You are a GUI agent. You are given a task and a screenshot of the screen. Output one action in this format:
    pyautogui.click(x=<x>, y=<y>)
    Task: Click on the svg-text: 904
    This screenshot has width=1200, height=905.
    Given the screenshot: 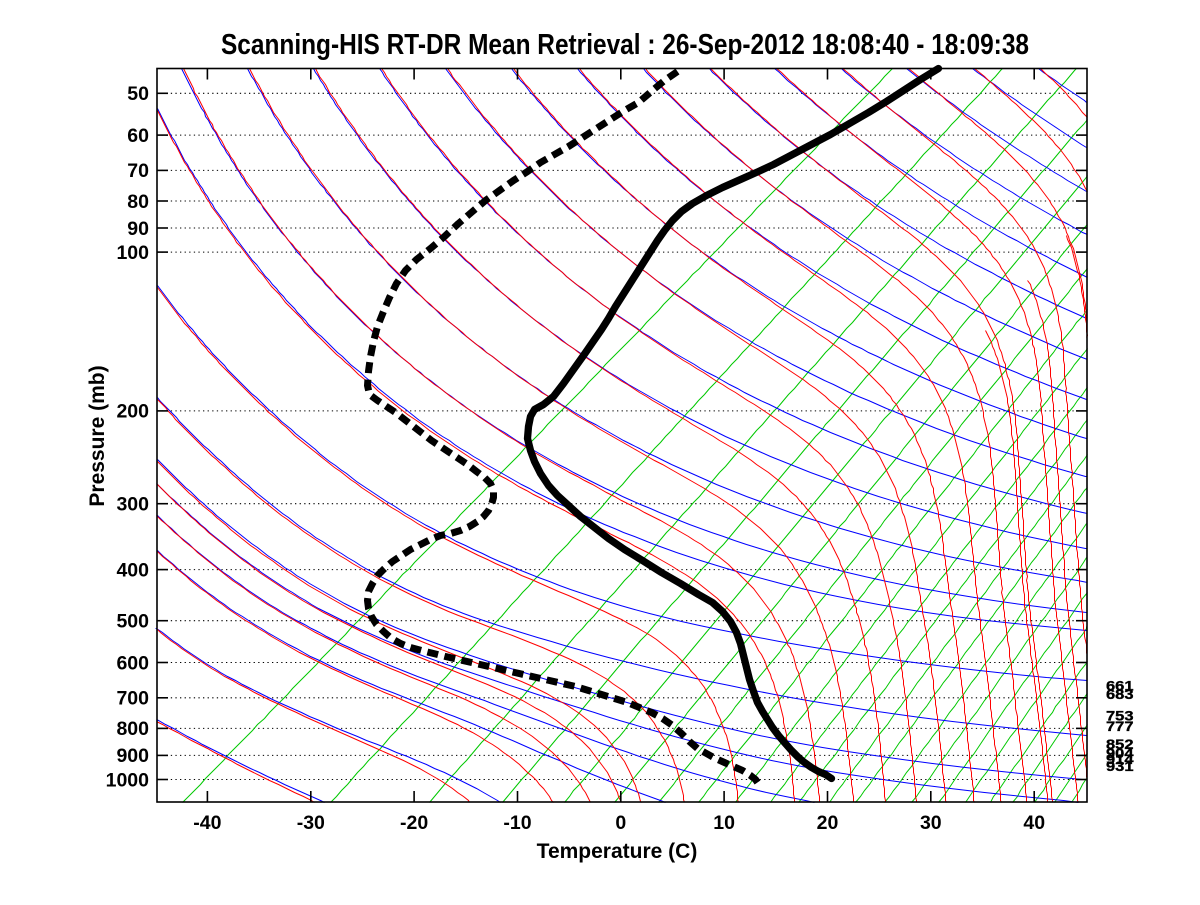 What is the action you would take?
    pyautogui.click(x=1120, y=753)
    